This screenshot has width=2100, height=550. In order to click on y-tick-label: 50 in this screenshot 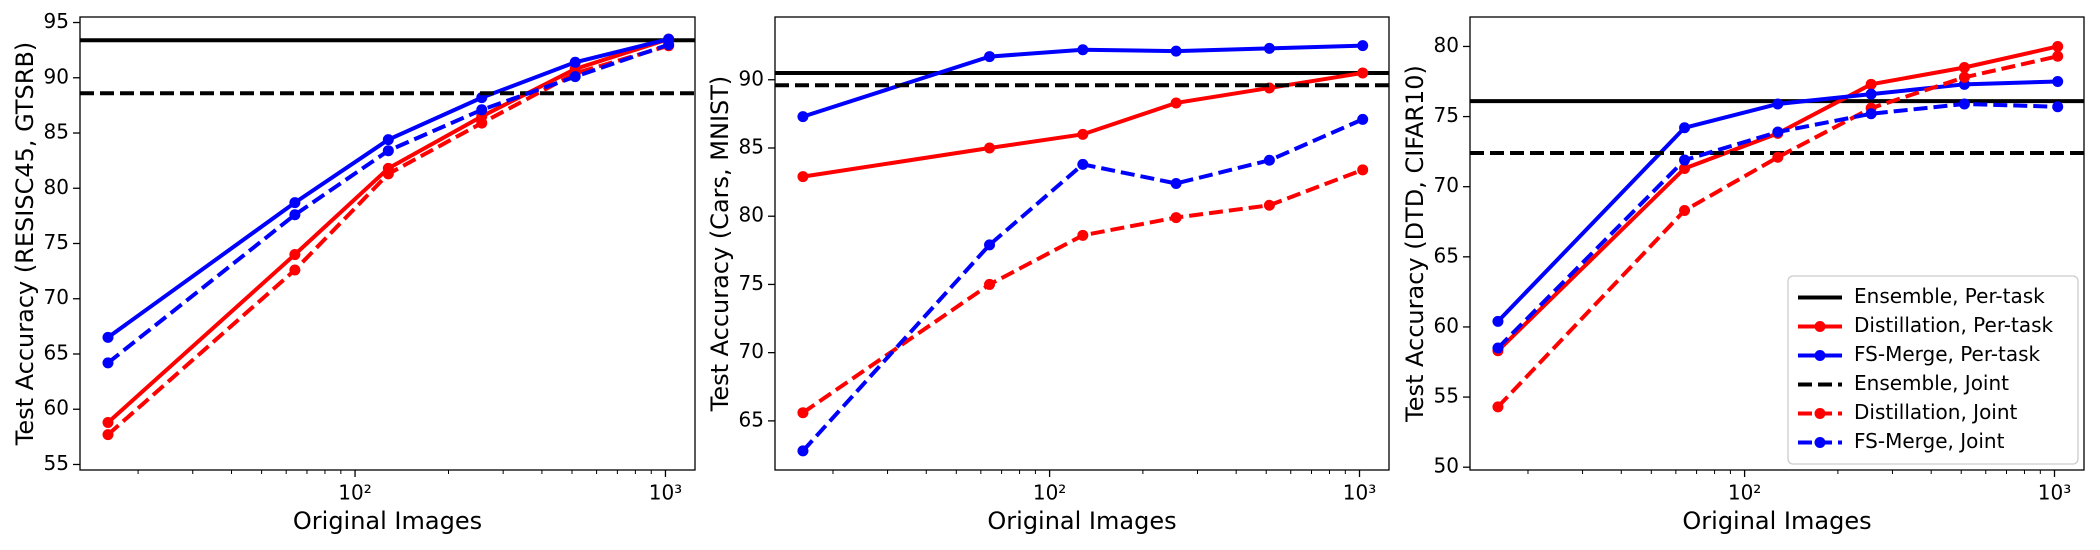, I will do `click(1446, 466)`.